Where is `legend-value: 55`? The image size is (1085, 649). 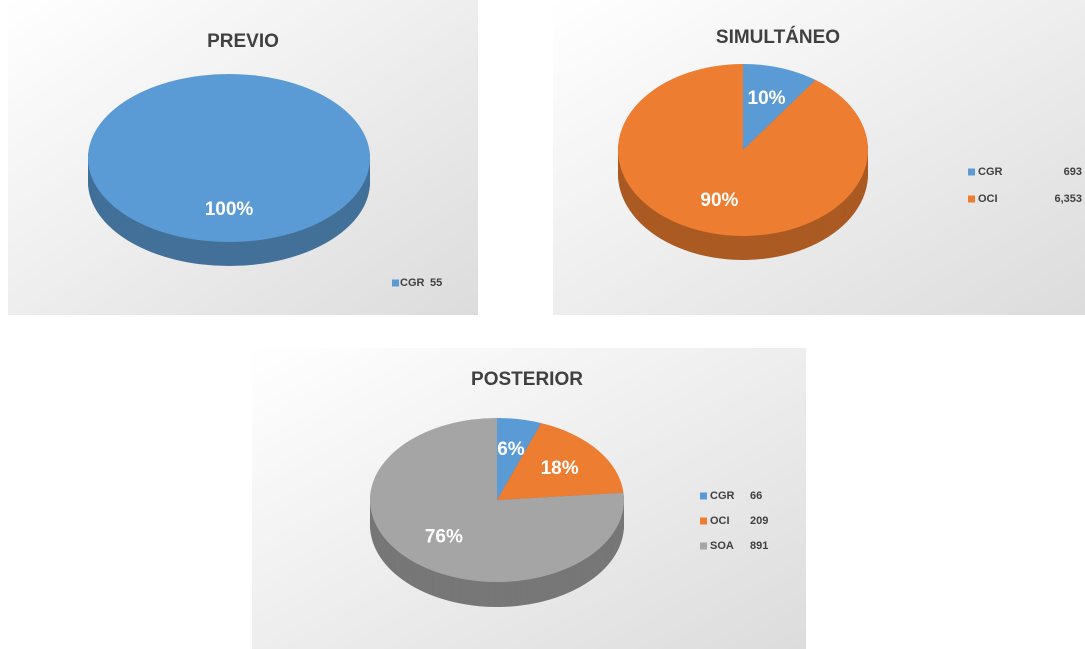 legend-value: 55 is located at coordinates (436, 283).